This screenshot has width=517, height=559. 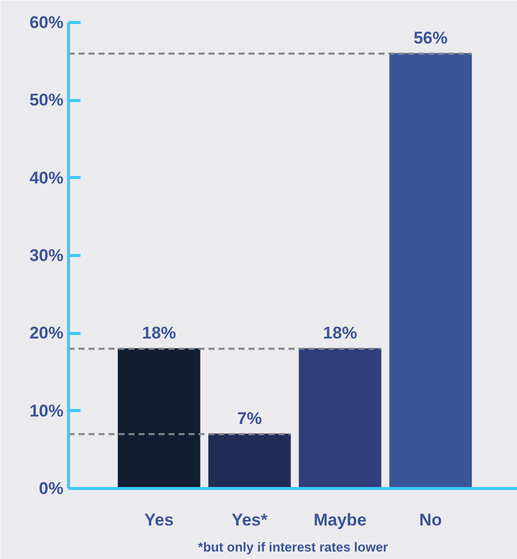 I want to click on y-tick-label: 60%, so click(x=46, y=22).